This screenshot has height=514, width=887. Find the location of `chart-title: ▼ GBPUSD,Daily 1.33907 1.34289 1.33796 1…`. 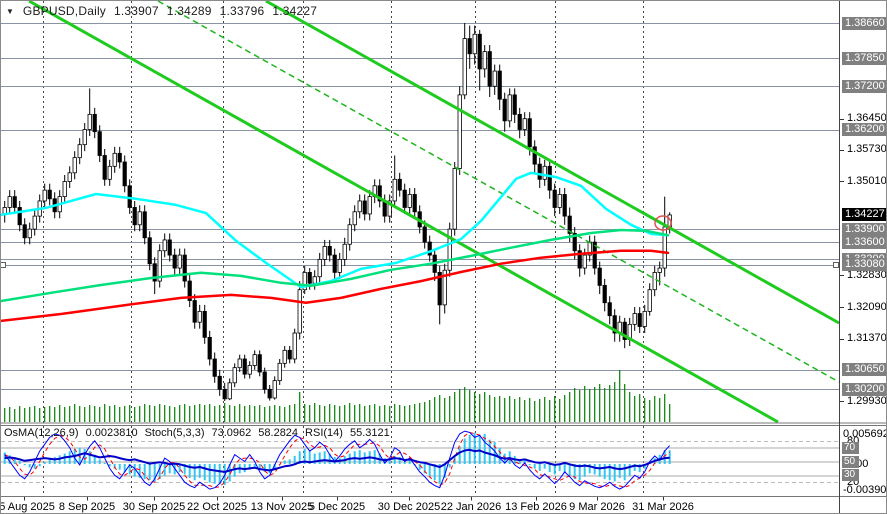

chart-title: ▼ GBPUSD,Daily 1.33907 1.34289 1.33796 1… is located at coordinates (161, 11).